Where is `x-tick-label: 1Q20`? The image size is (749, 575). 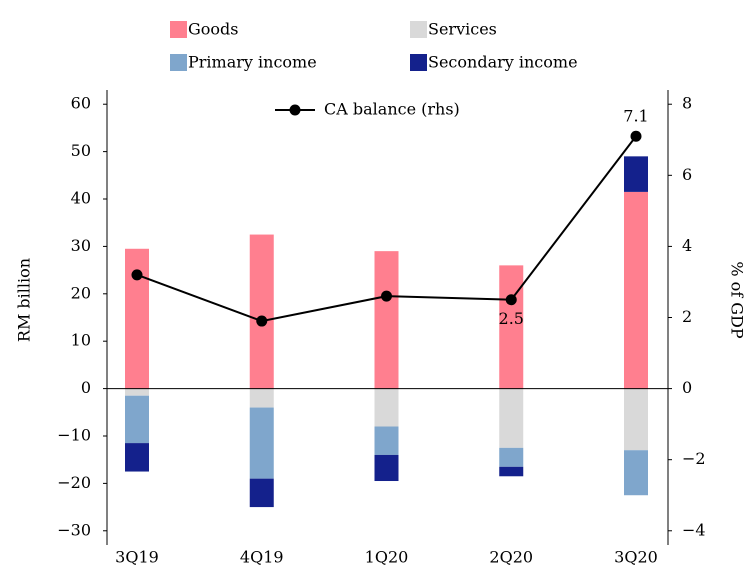 x-tick-label: 1Q20 is located at coordinates (387, 557).